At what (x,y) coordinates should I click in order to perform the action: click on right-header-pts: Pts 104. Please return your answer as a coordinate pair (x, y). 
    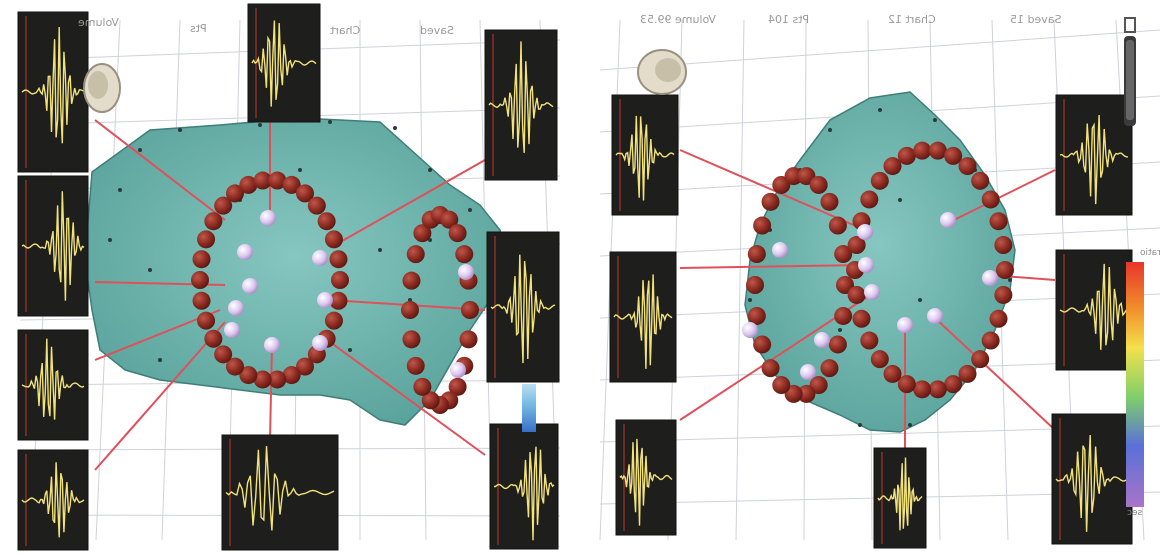
    Looking at the image, I should click on (789, 19).